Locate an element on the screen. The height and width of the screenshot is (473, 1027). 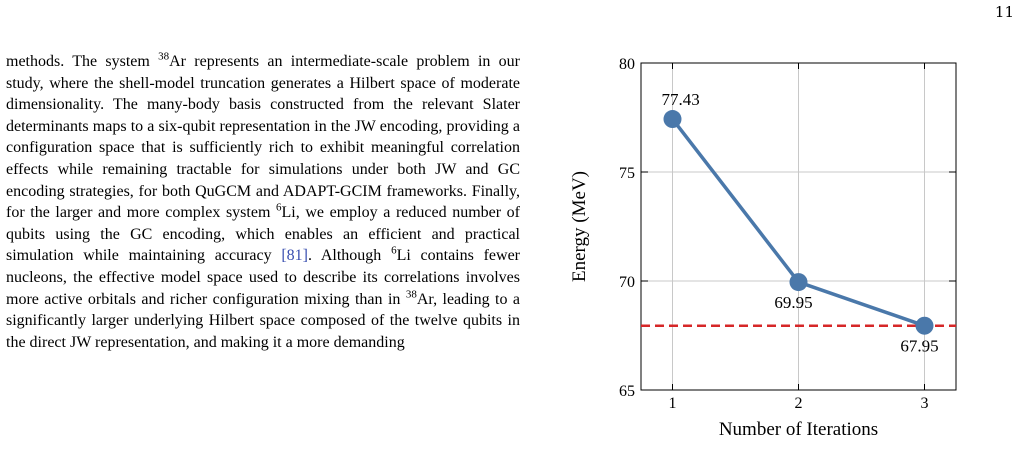
x-tick-label: 1 is located at coordinates (673, 403).